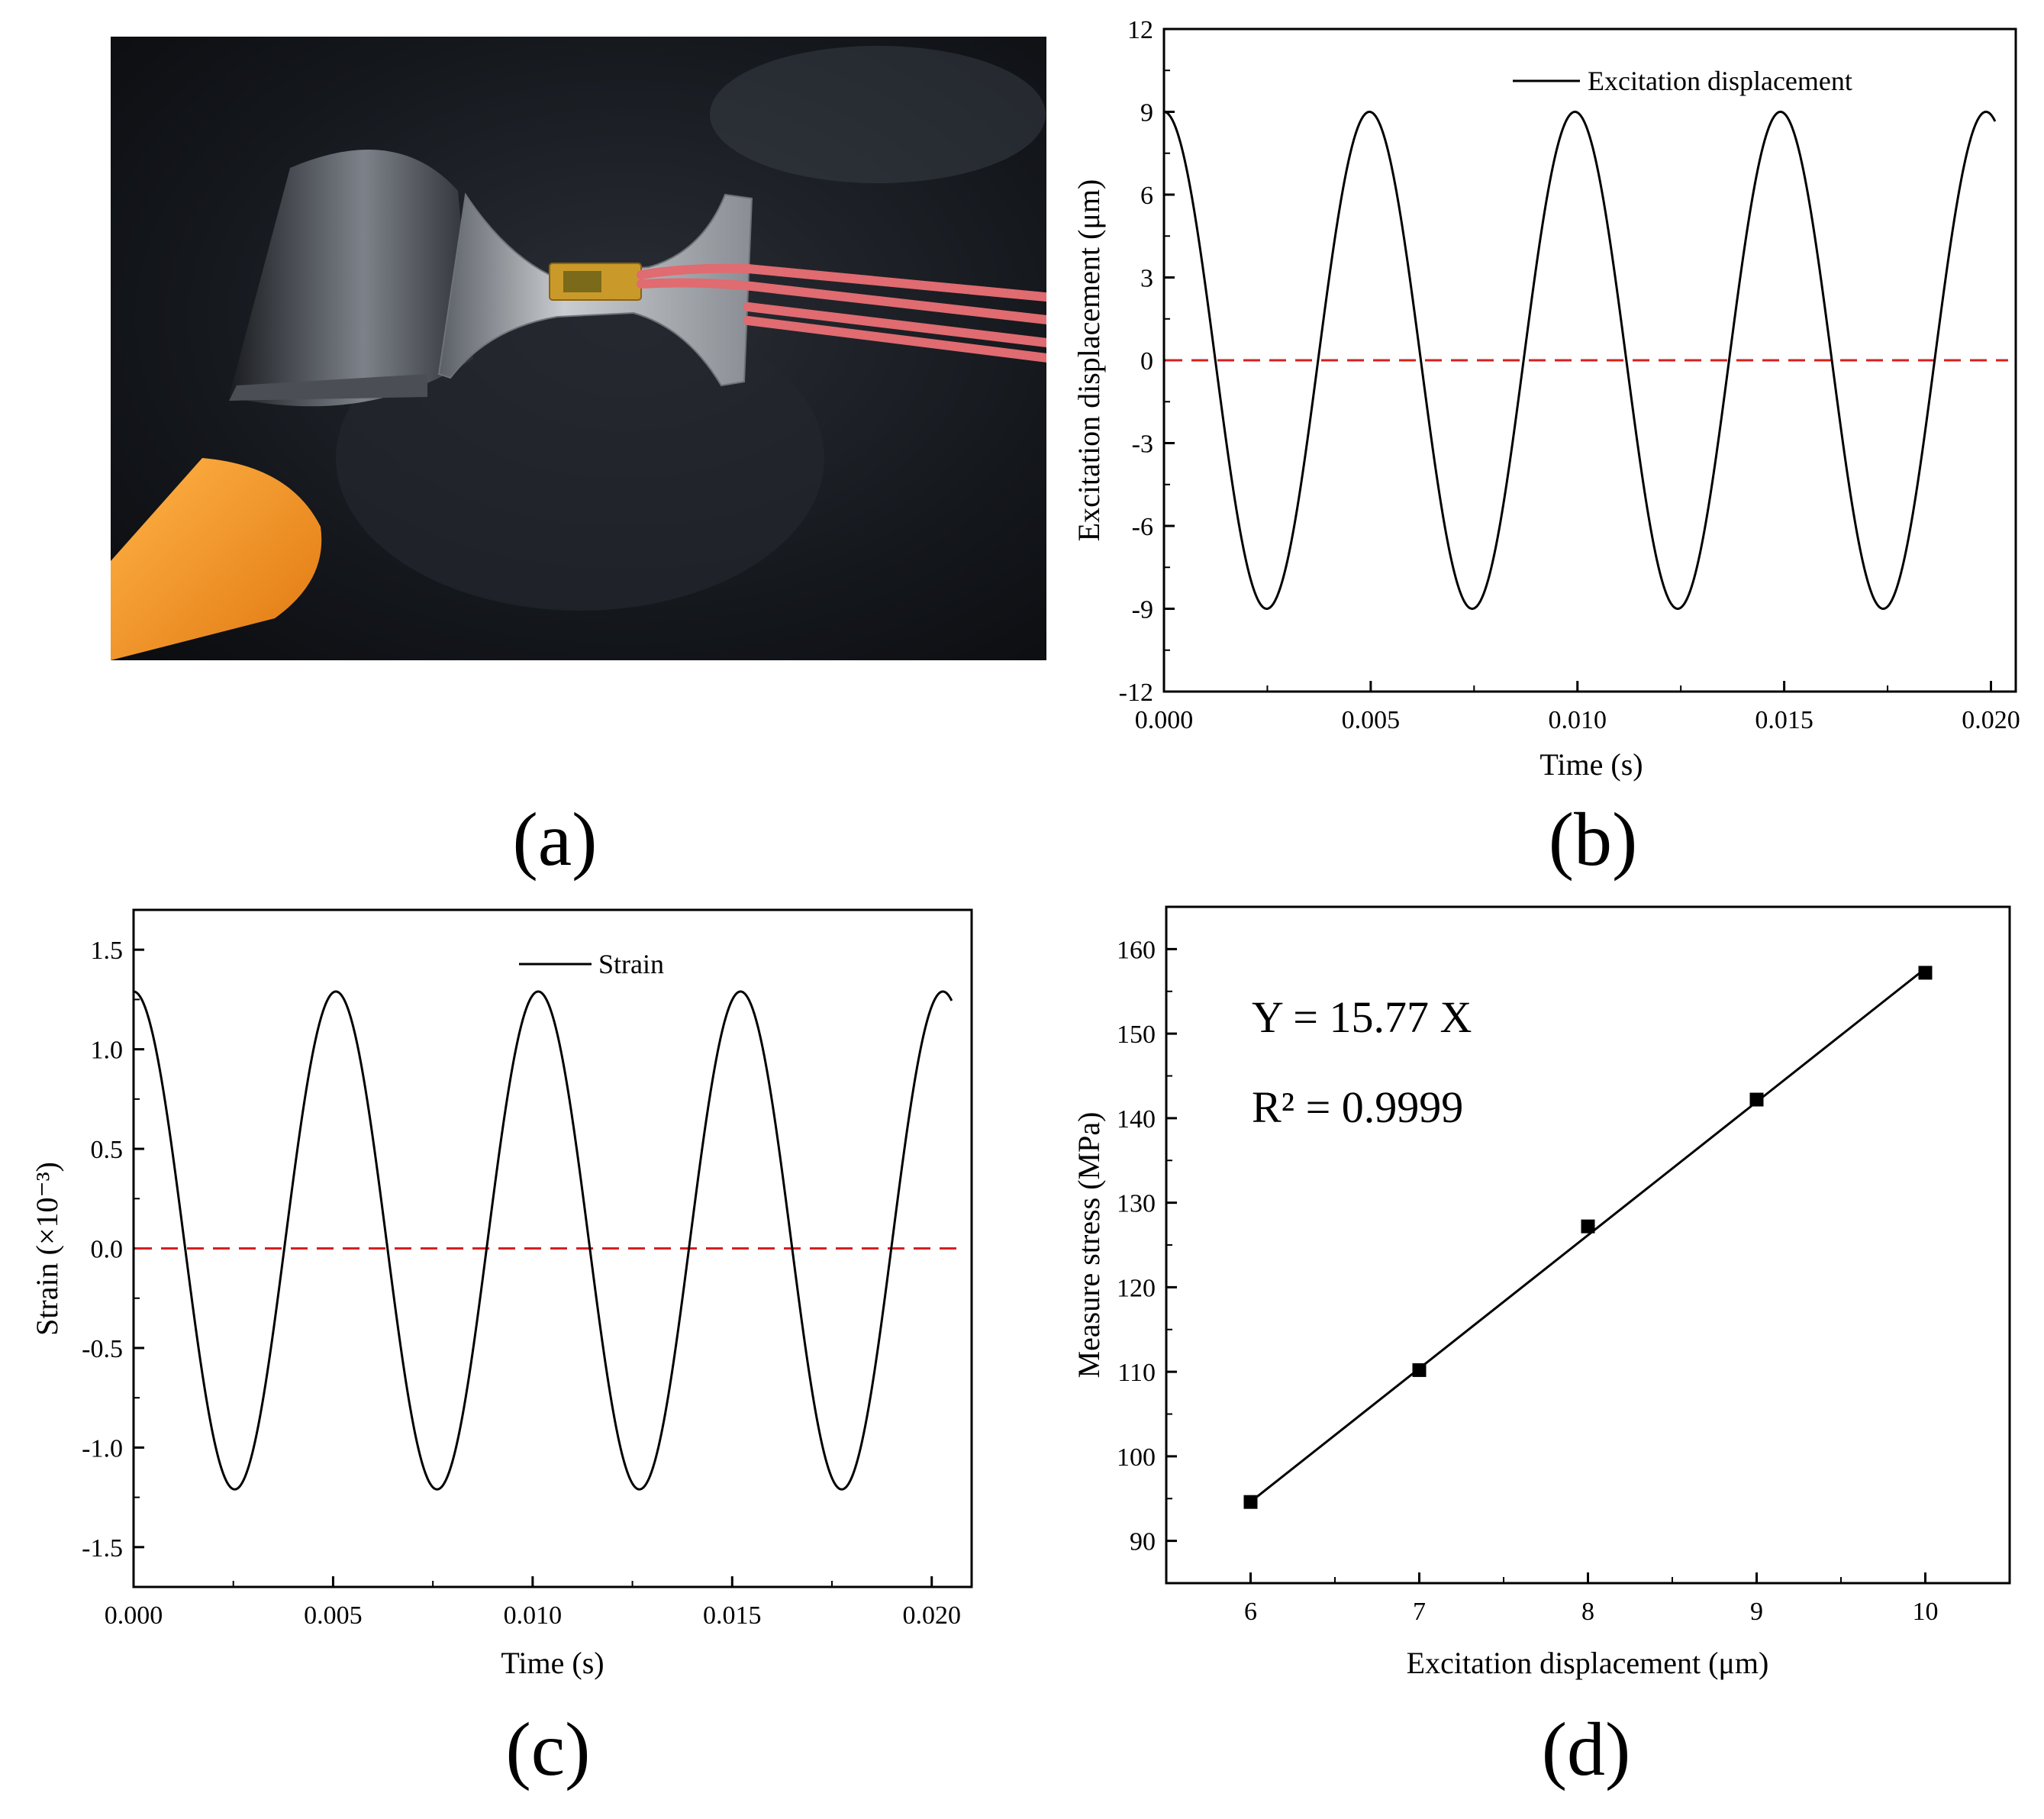  Describe the element at coordinates (1580, 360) in the screenshot. I see `chart-b-series-excitation` at that location.